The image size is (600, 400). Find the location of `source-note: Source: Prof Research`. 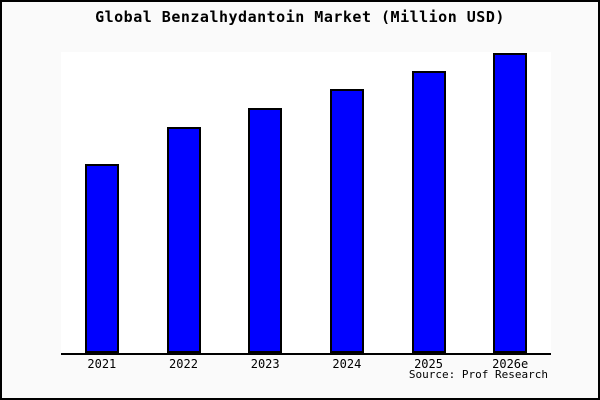

source-note: Source: Prof Research is located at coordinates (478, 374).